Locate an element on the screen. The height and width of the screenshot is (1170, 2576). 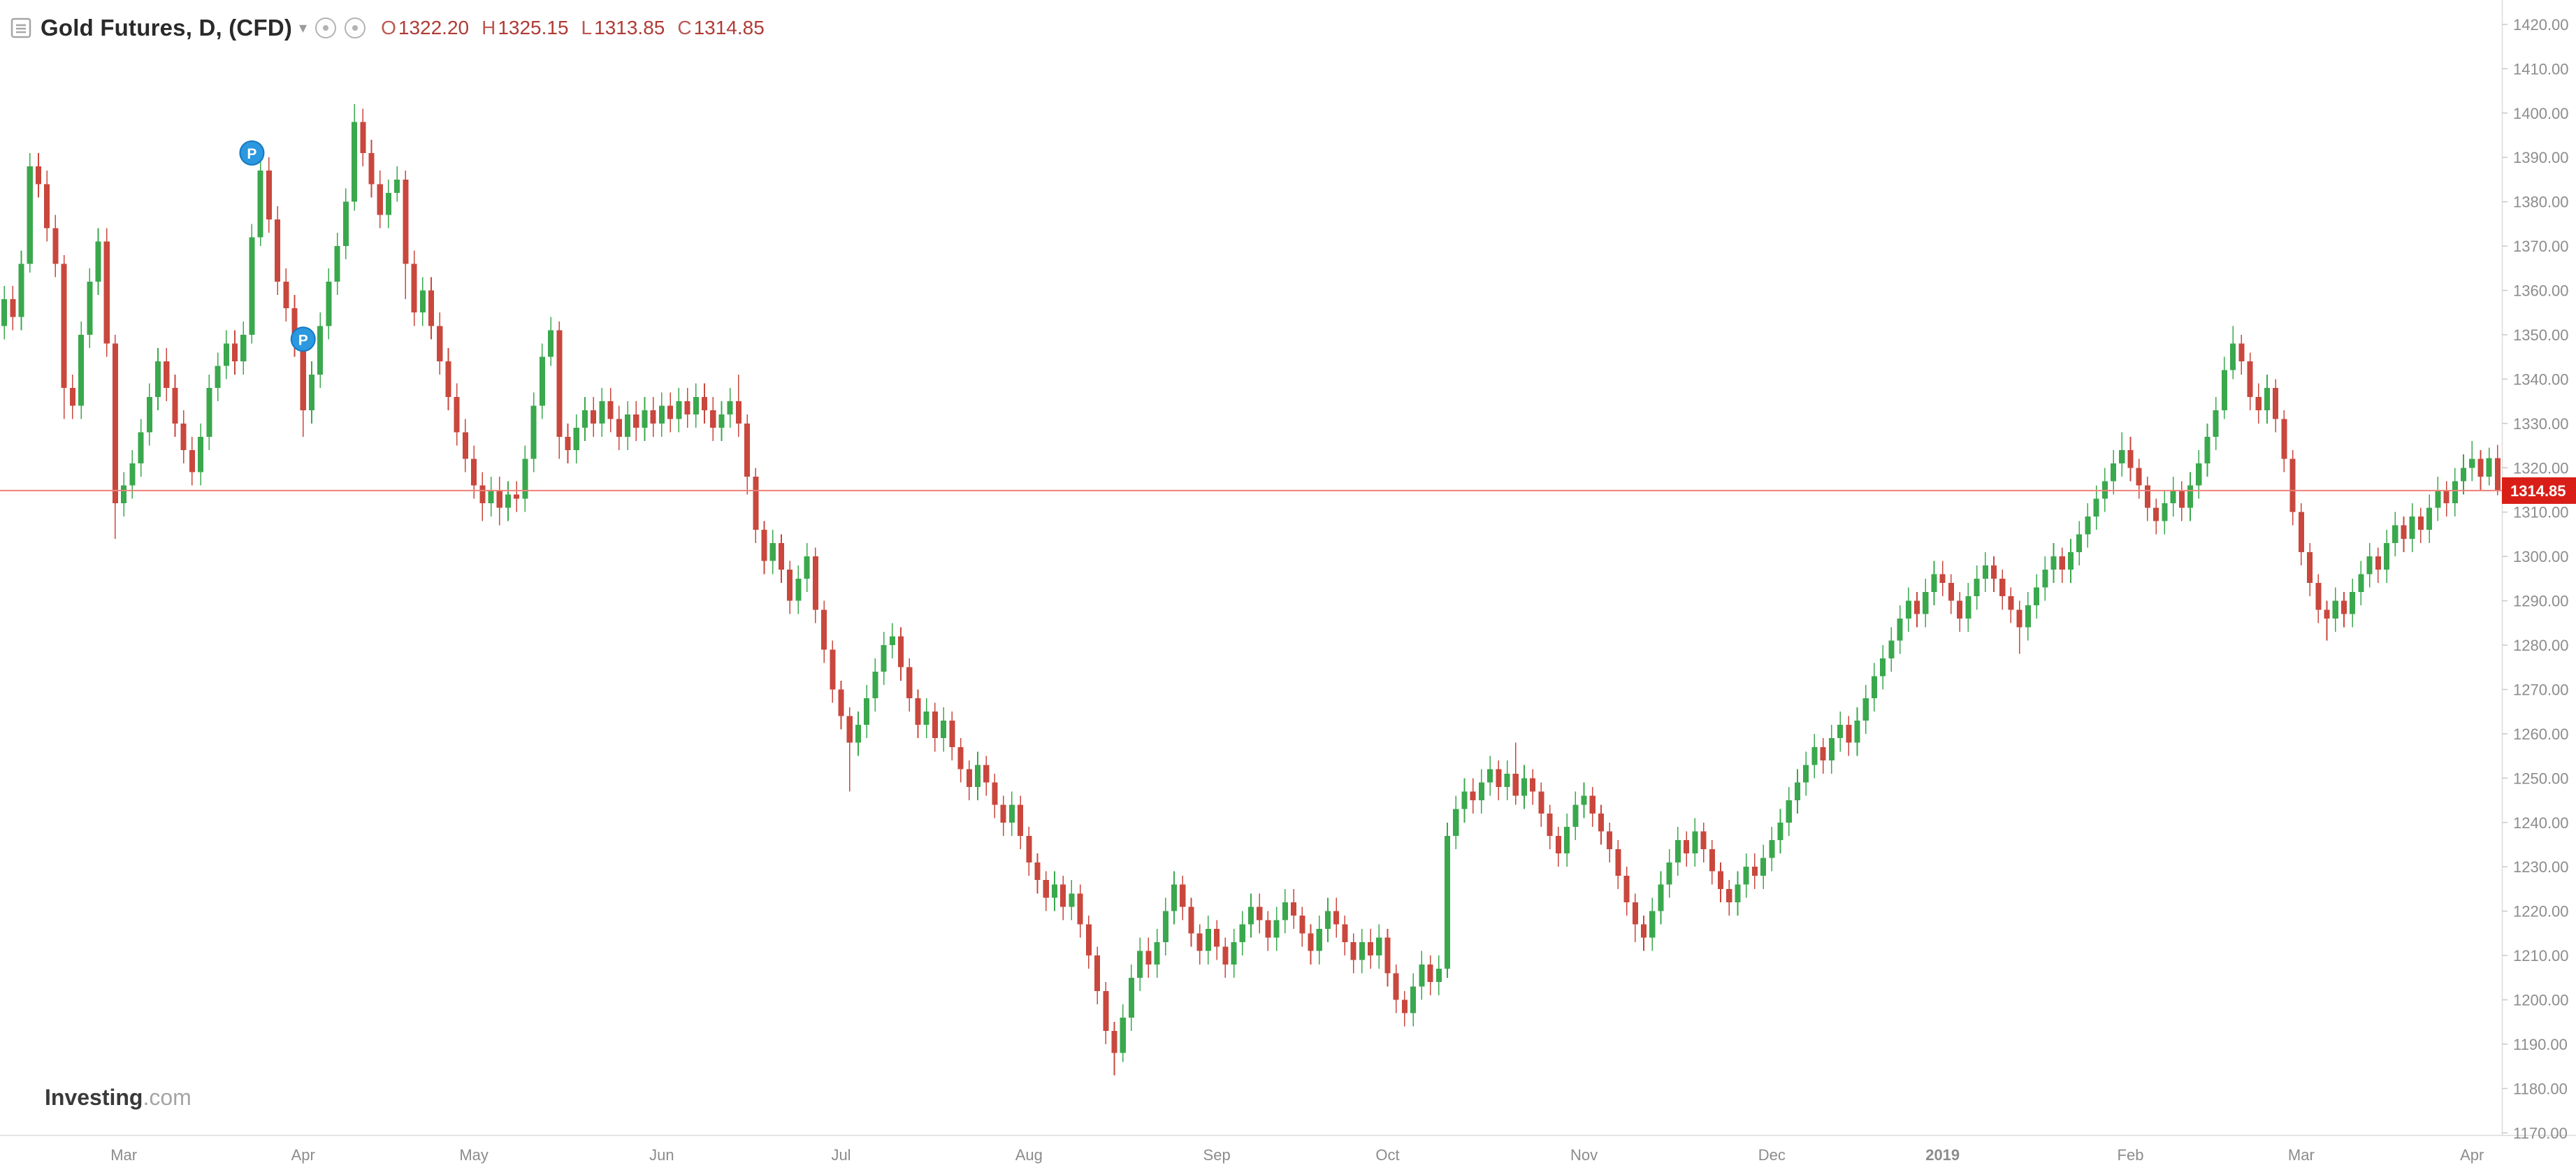
position-marker-circle is located at coordinates (252, 153).